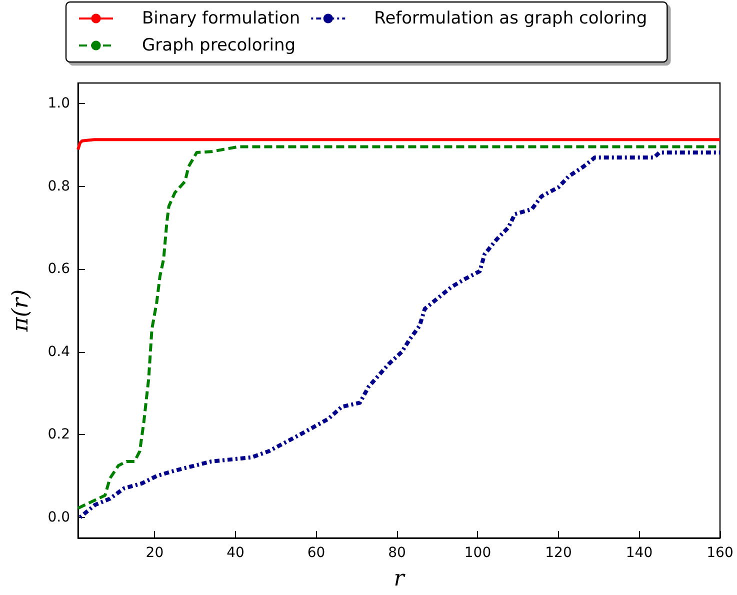  I want to click on x-tick-label: 100, so click(478, 553).